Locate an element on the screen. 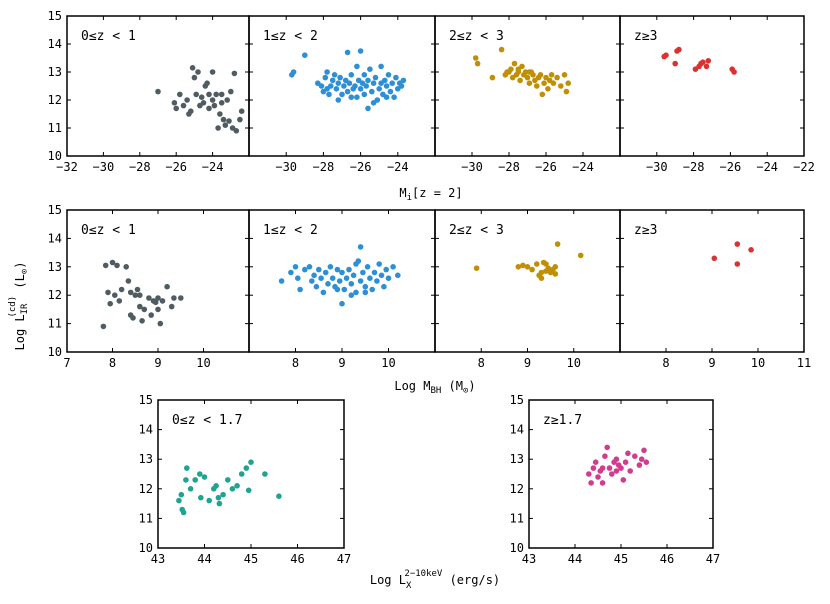 The height and width of the screenshot is (604, 830). panel-label: 0≤z < 1.7 is located at coordinates (207, 420).